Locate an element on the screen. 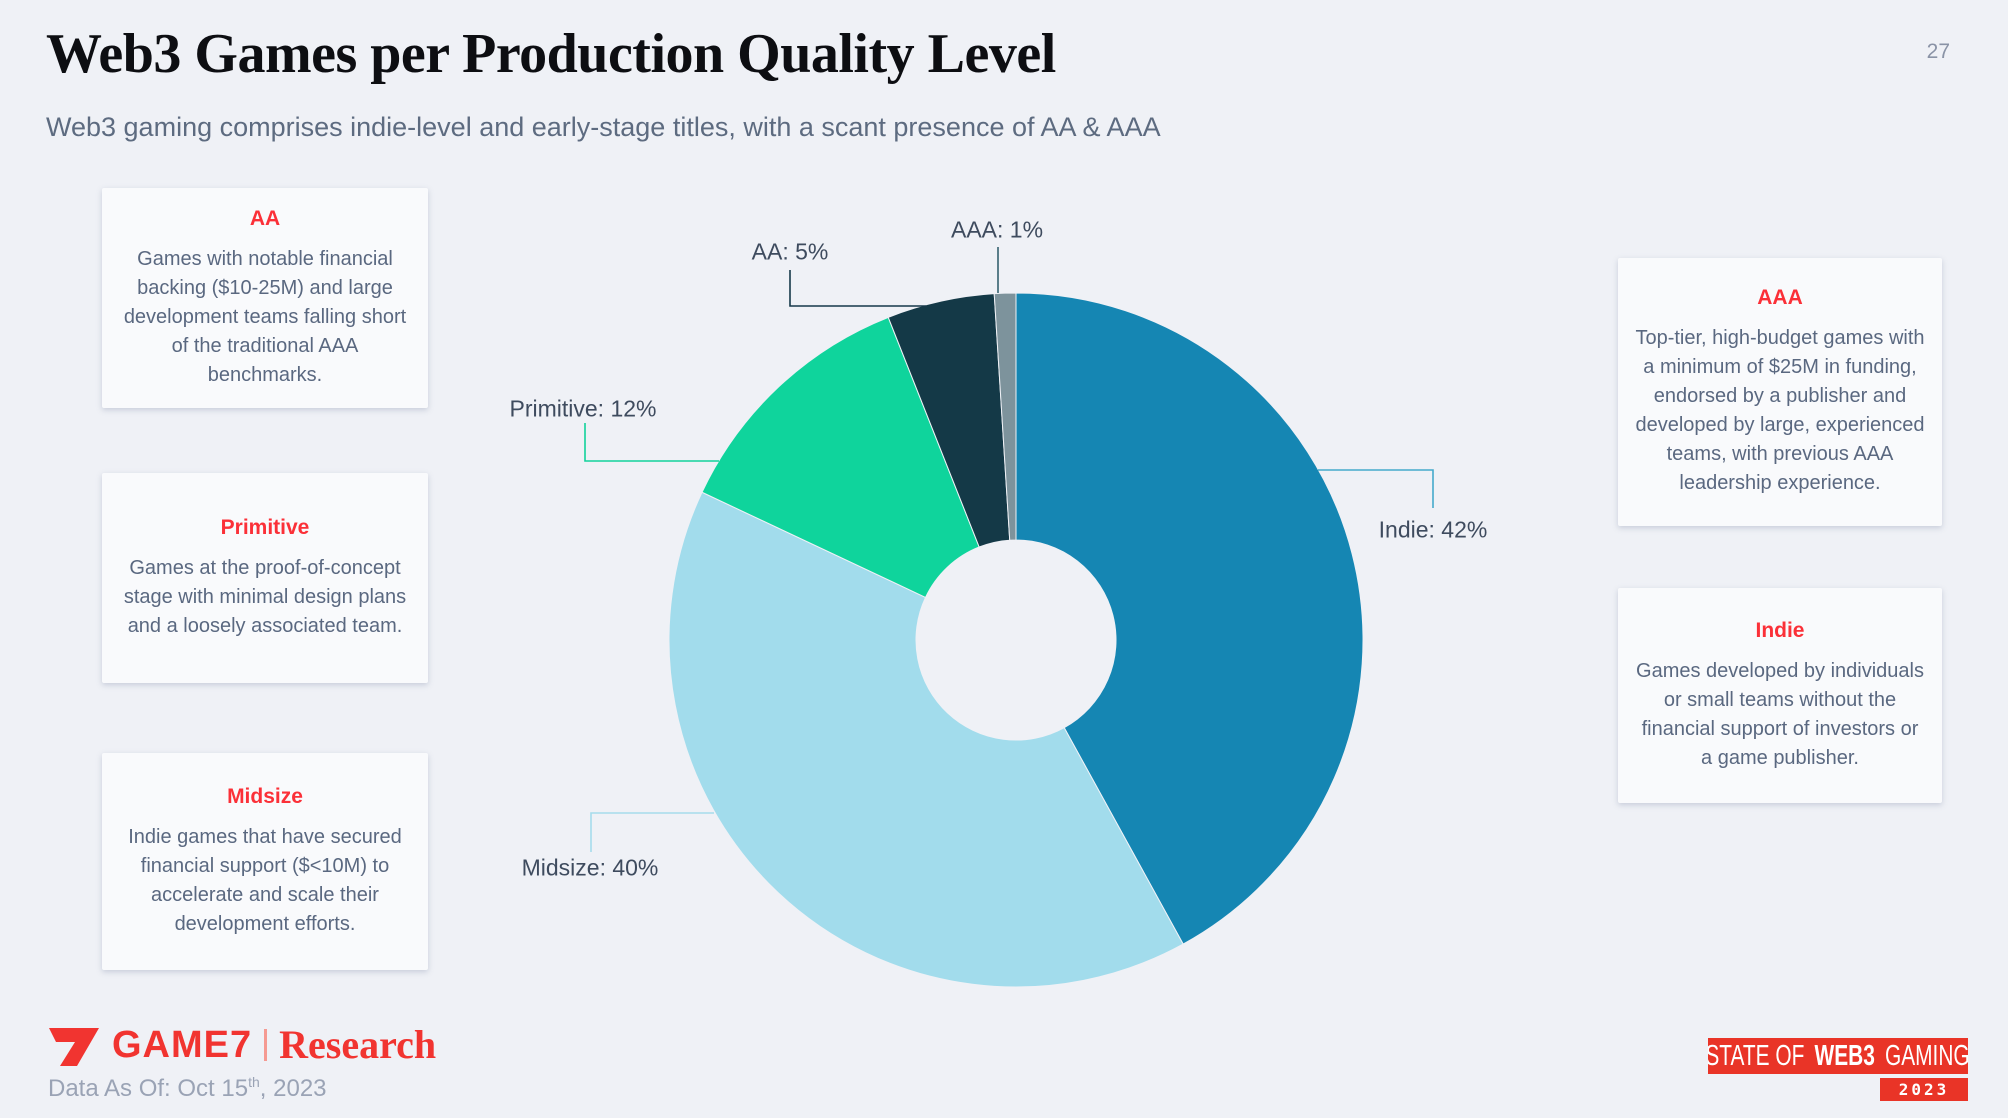  aaa-callout-label: AAA: 1% is located at coordinates (997, 229).